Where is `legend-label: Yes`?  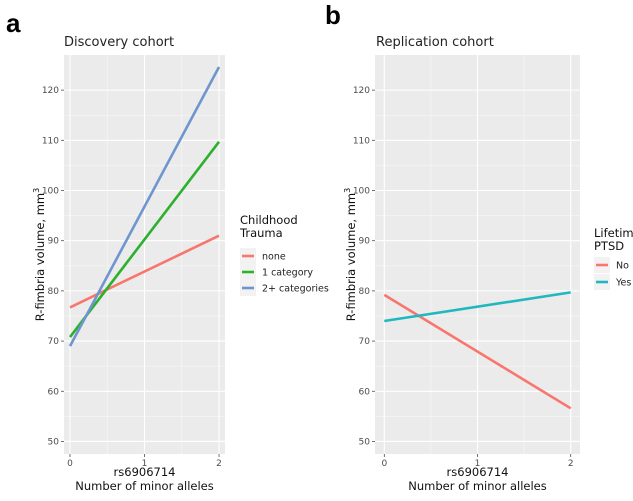
legend-label: Yes is located at coordinates (623, 283).